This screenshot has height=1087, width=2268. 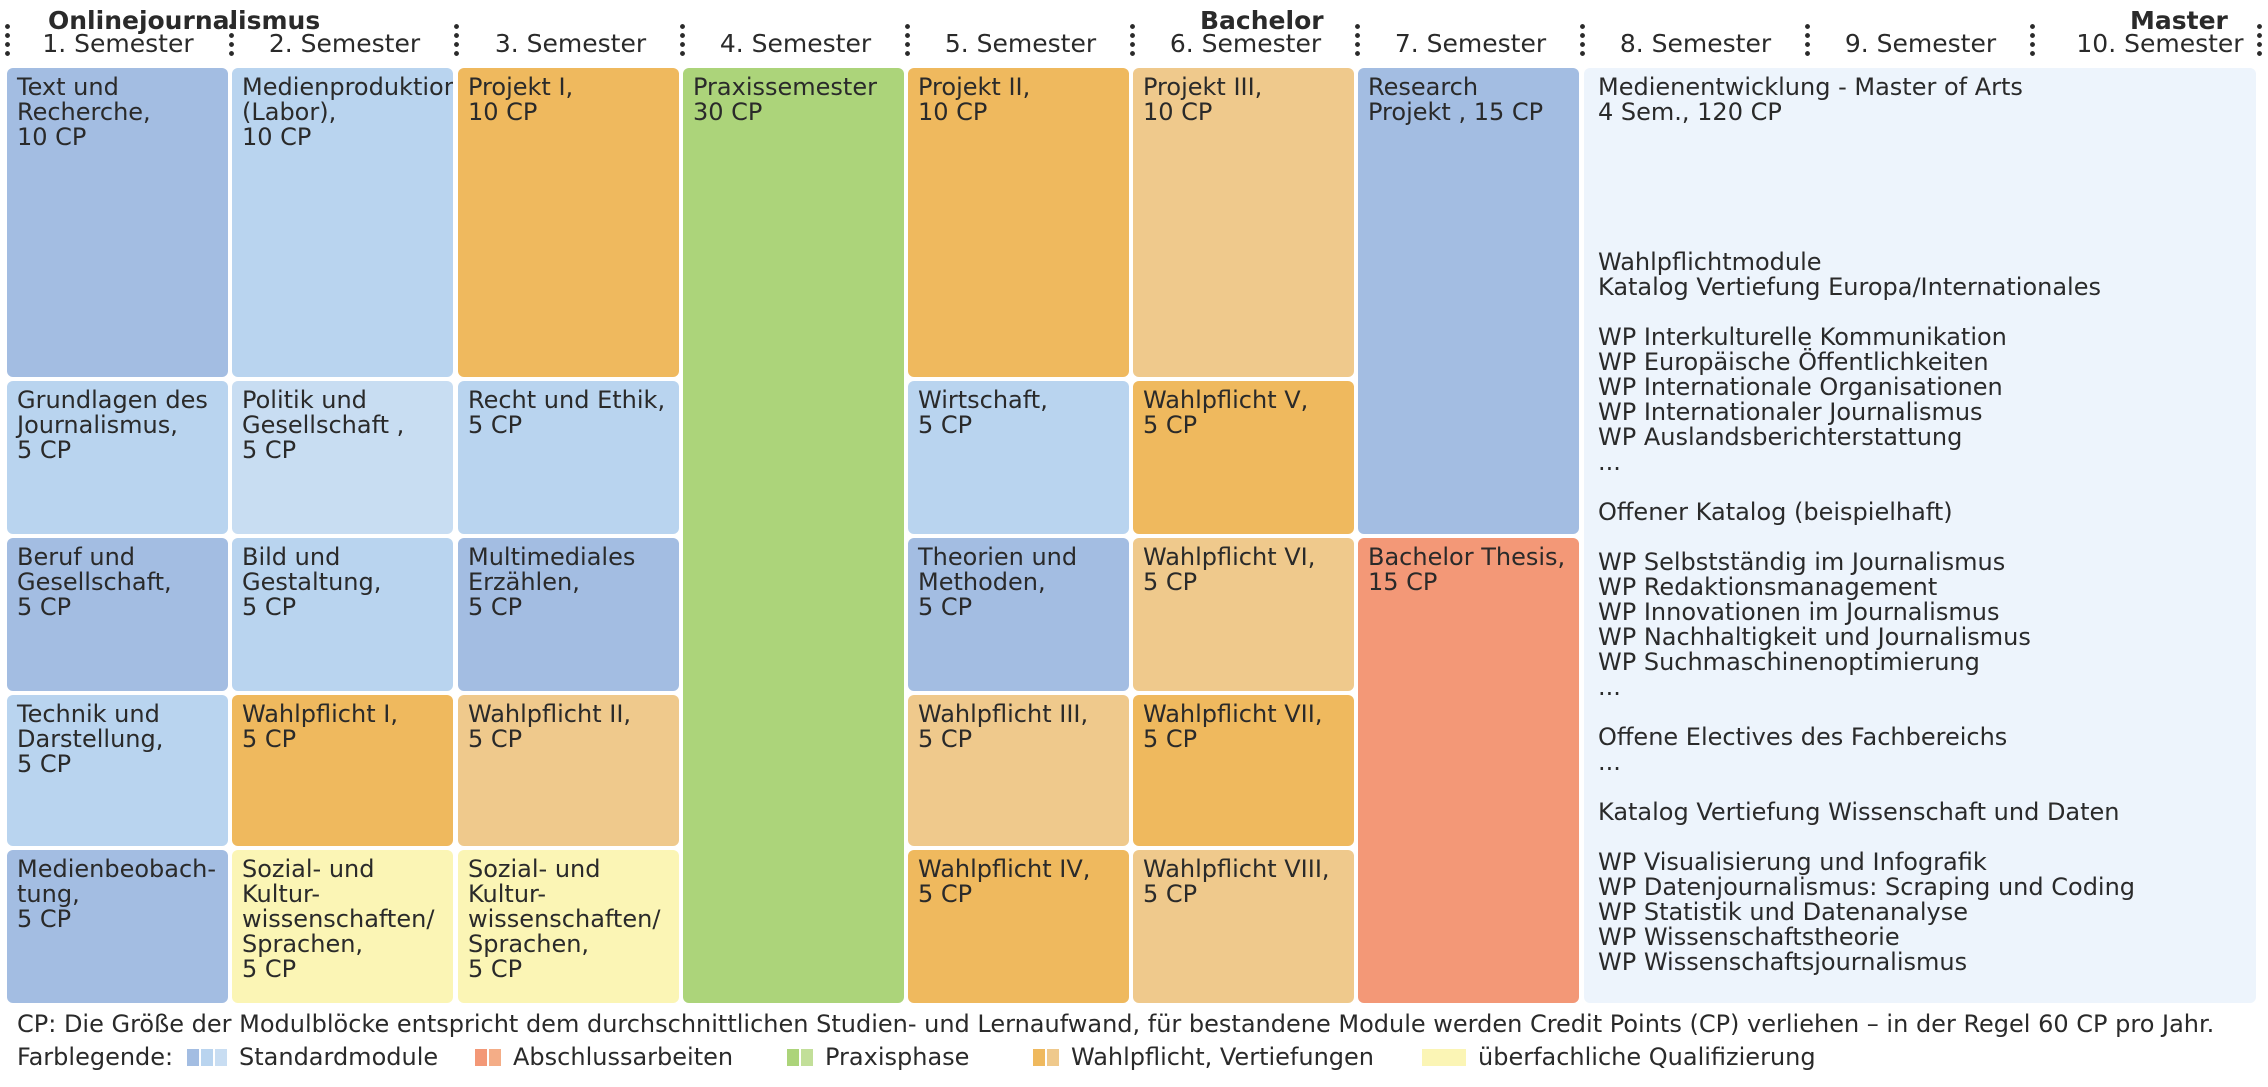 I want to click on module-wahlpflicht-1: Wahlpflicht I, 5 CP, so click(x=342, y=770).